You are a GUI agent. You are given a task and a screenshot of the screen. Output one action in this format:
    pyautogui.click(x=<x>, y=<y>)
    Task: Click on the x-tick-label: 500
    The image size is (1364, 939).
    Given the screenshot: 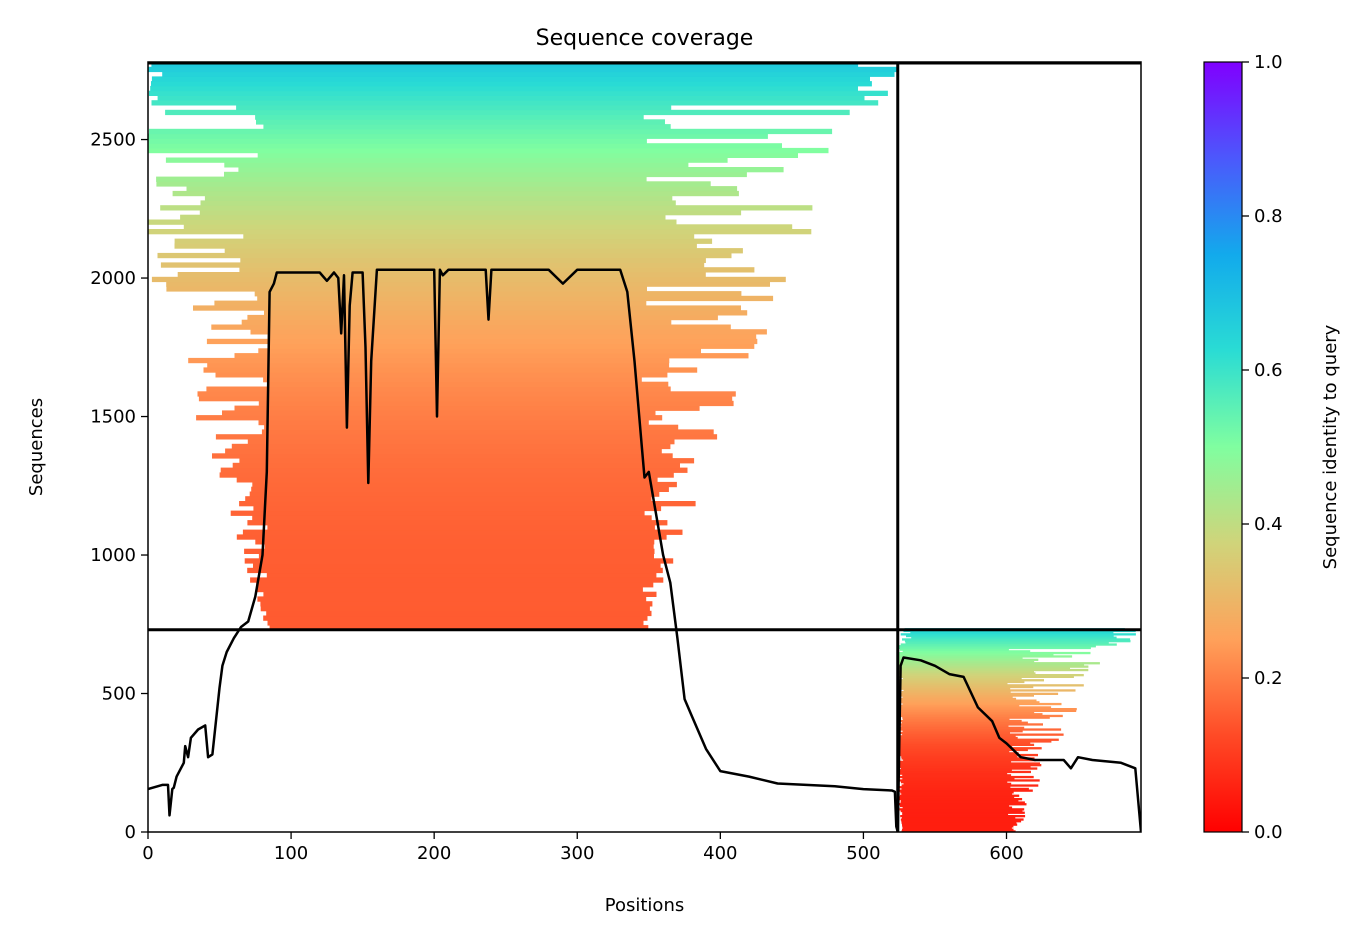 What is the action you would take?
    pyautogui.click(x=863, y=853)
    